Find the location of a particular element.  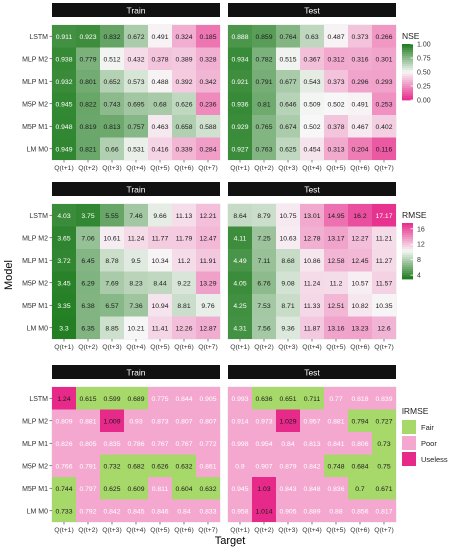

y-tick-label: M5P M1 is located at coordinates (35, 127).